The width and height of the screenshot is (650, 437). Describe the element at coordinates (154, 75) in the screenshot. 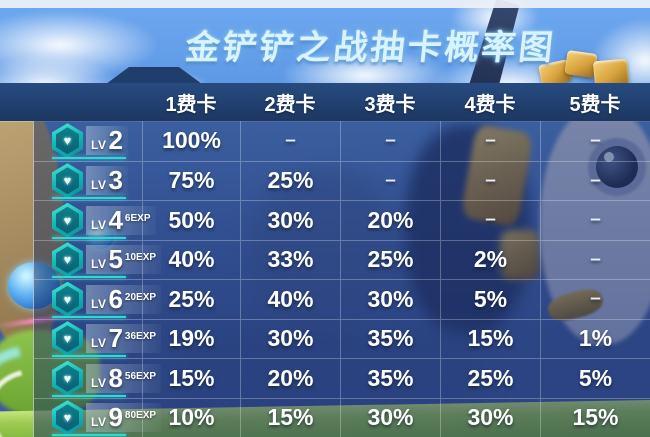

I see `header-tab-decoration` at that location.